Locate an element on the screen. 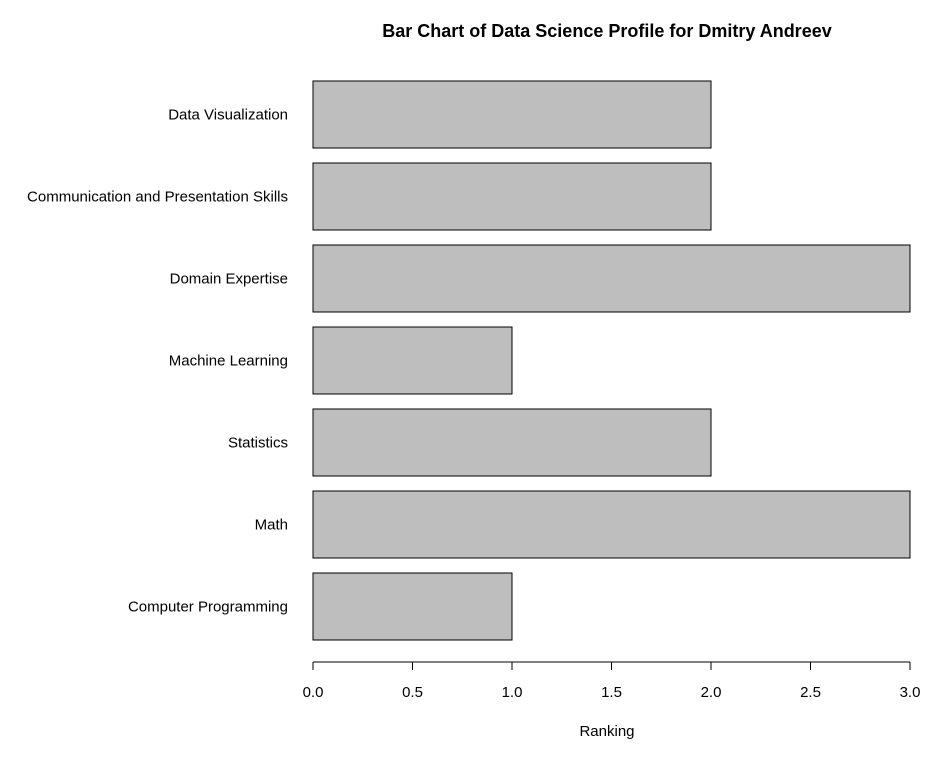  x-axis: 0.0 0.5 1.0 1.5 2.0 2.5 3.0 is located at coordinates (612, 681).